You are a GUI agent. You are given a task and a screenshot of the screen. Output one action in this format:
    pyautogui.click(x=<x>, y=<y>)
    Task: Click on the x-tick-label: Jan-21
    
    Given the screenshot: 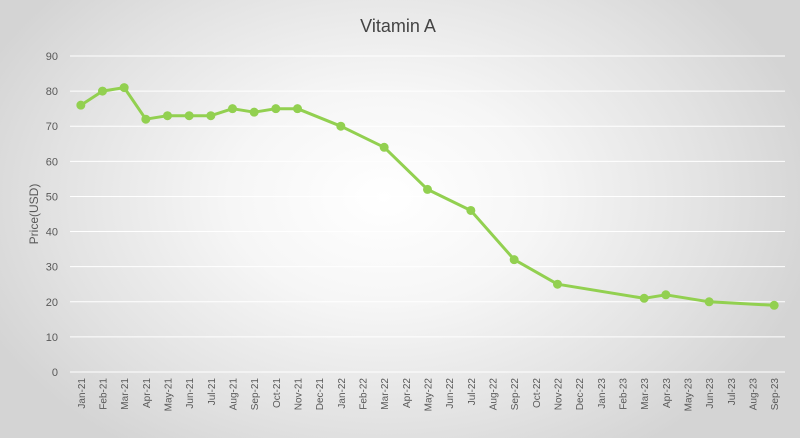 What is the action you would take?
    pyautogui.click(x=82, y=393)
    